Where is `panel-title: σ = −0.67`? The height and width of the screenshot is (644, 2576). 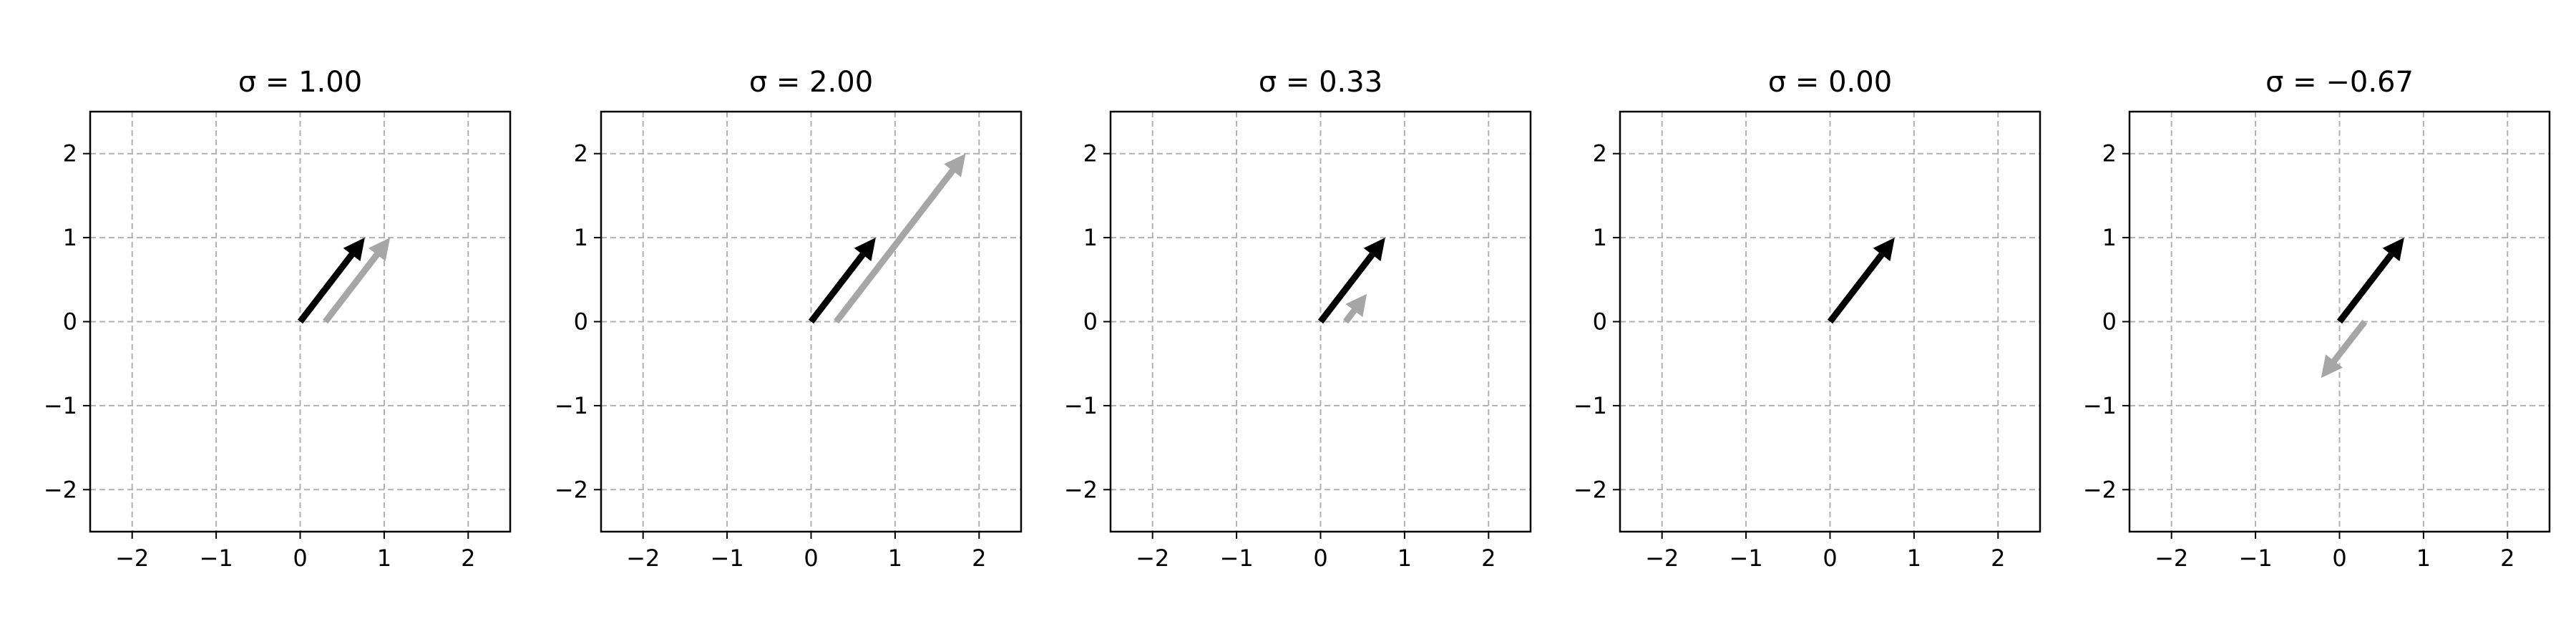 panel-title: σ = −0.67 is located at coordinates (2339, 82).